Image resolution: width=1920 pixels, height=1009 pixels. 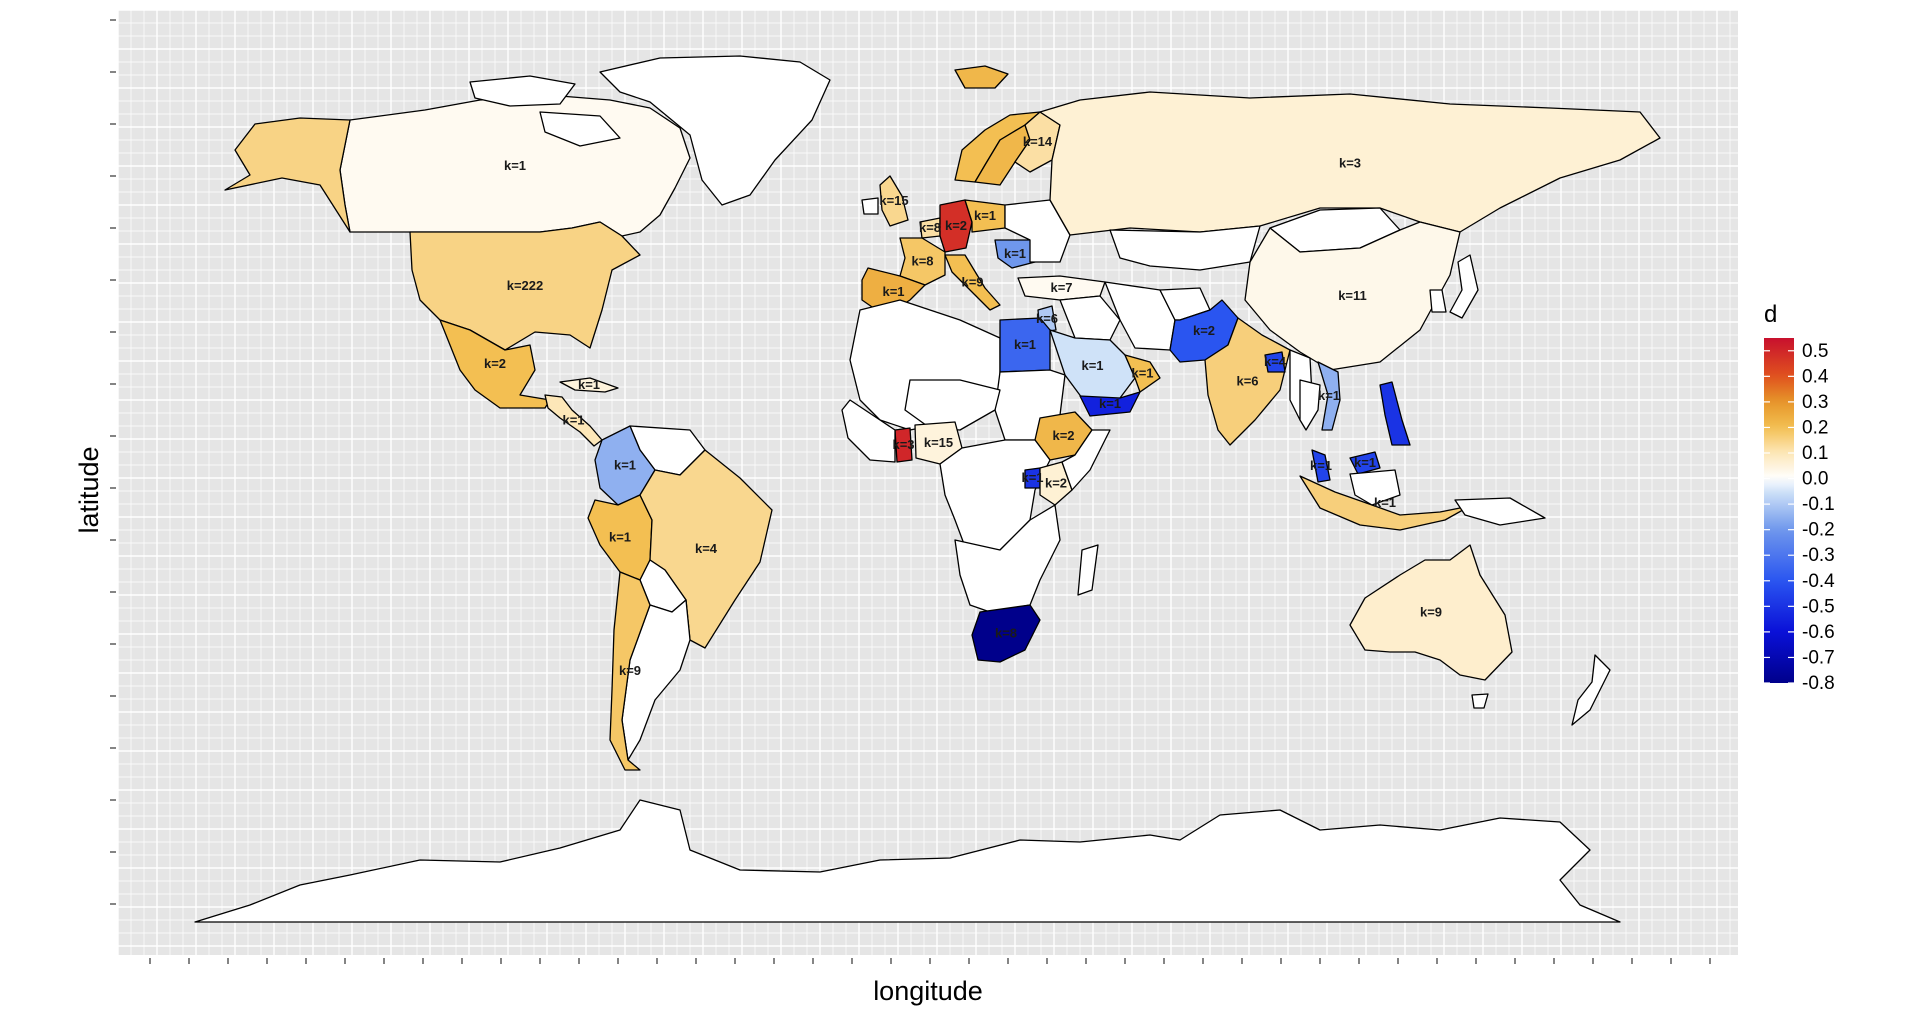 I want to click on country-south-africa, so click(x=1006, y=633).